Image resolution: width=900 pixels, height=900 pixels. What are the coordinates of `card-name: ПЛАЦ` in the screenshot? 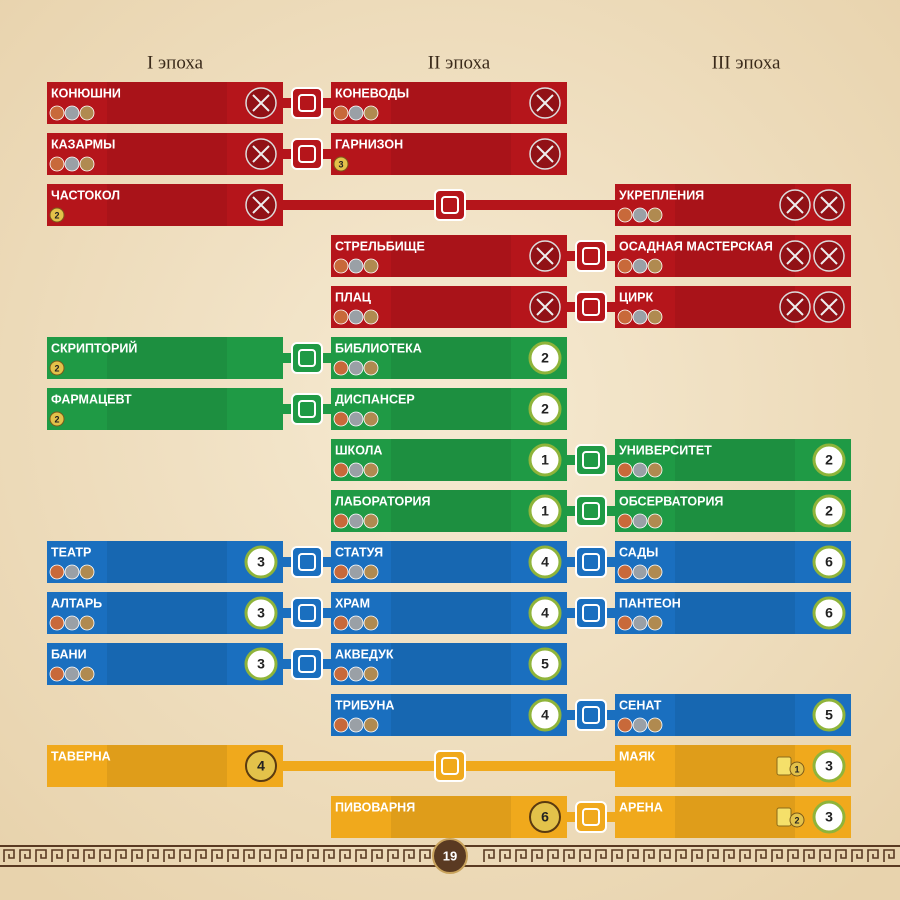 It's located at (353, 297).